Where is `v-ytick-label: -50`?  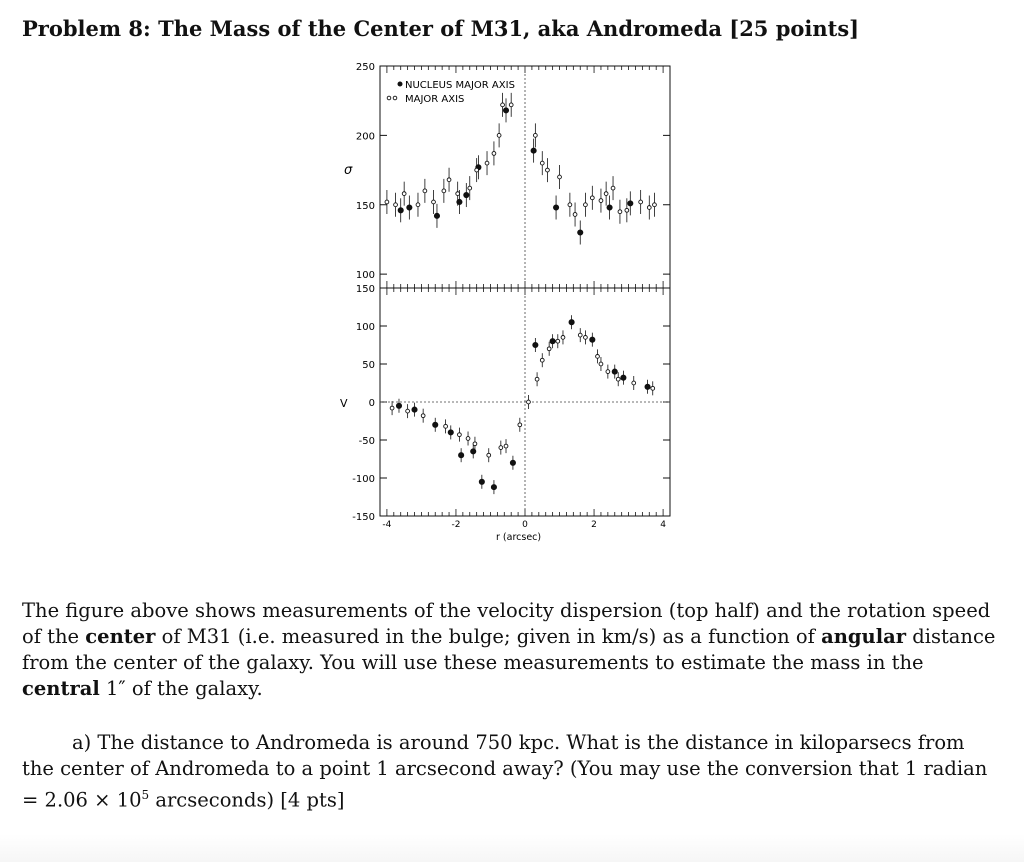
v-ytick-label: -50 is located at coordinates (367, 441).